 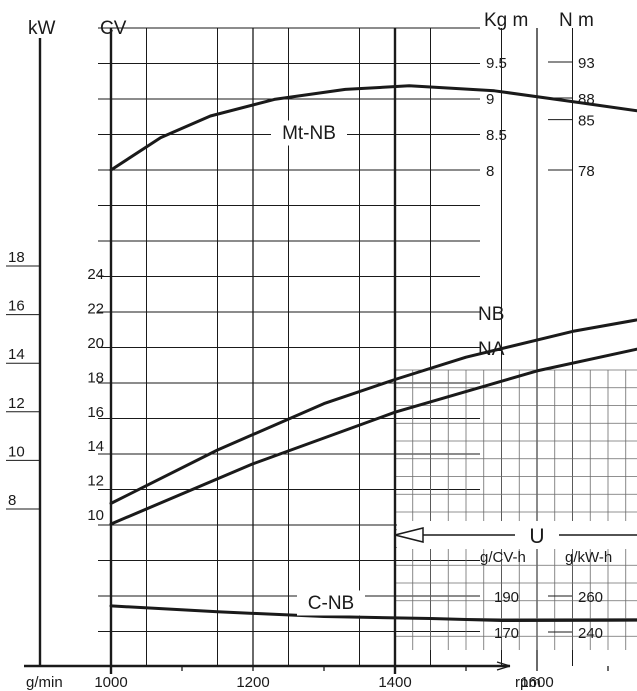 What do you see at coordinates (95, 274) in the screenshot?
I see `cv-tick-label: 24` at bounding box center [95, 274].